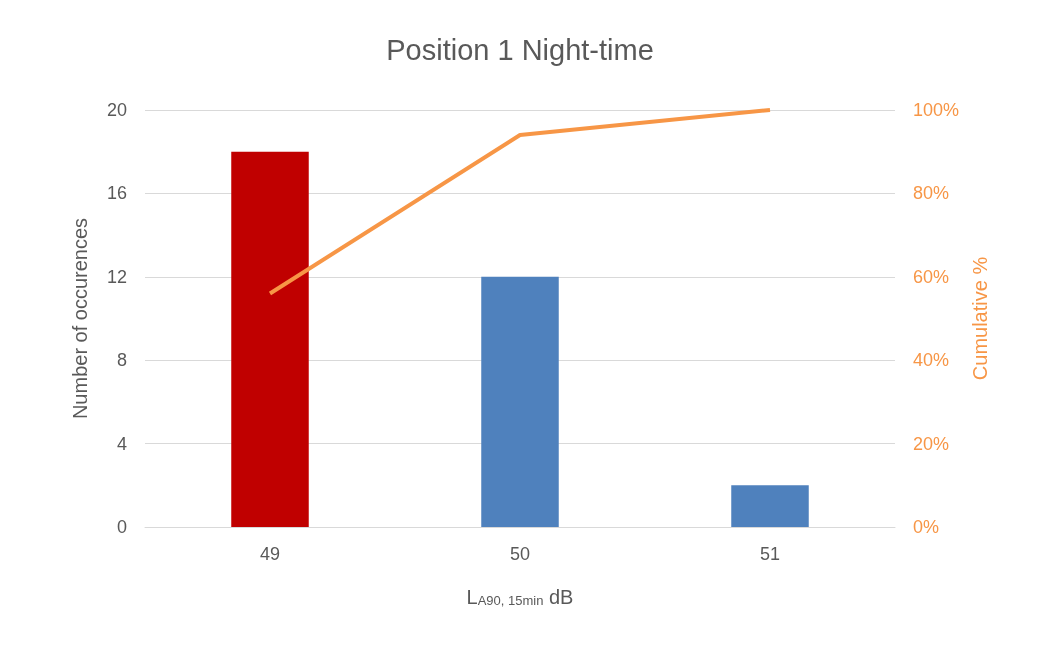 This screenshot has height=645, width=1040. I want to click on x-tick-label: 51, so click(770, 554).